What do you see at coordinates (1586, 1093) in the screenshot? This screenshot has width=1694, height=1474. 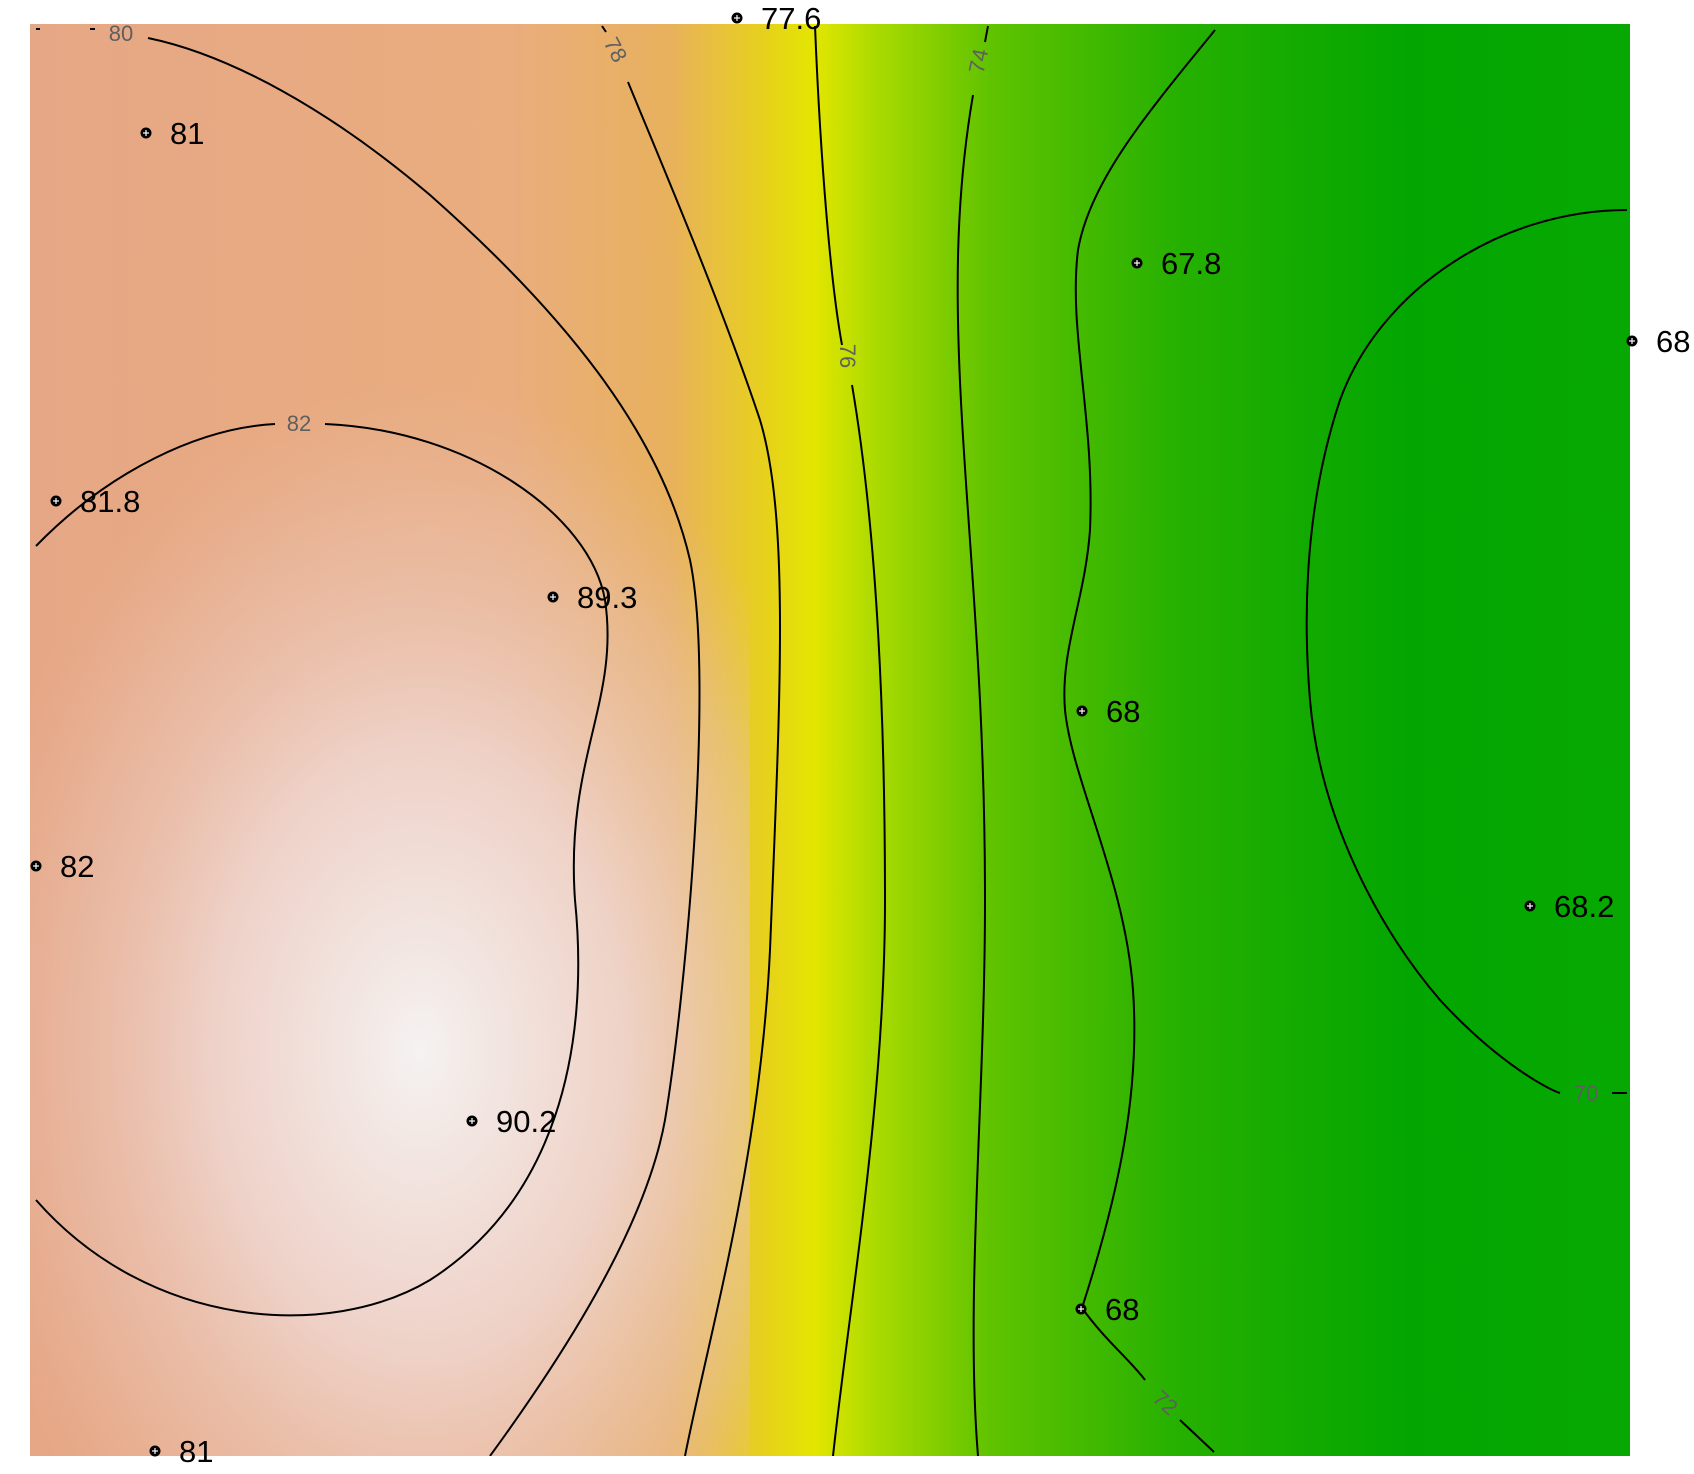 I see `contour-label: 70` at bounding box center [1586, 1093].